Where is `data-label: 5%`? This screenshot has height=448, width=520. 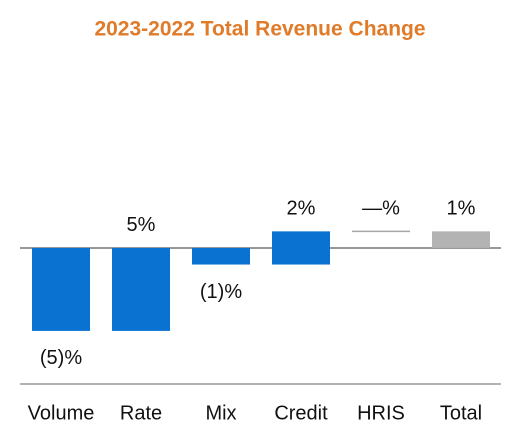
data-label: 5% is located at coordinates (141, 225).